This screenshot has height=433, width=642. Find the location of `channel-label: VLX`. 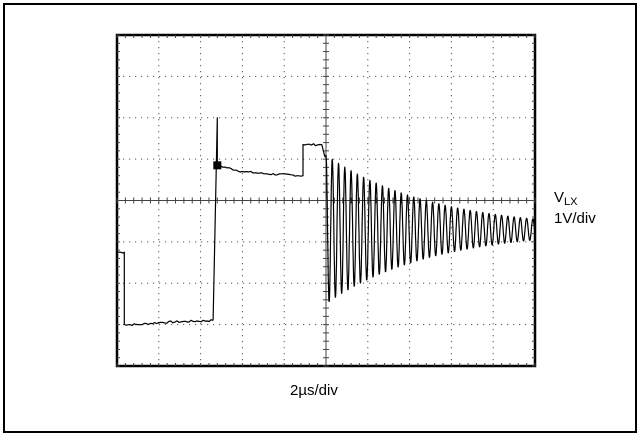

channel-label: VLX is located at coordinates (566, 198).